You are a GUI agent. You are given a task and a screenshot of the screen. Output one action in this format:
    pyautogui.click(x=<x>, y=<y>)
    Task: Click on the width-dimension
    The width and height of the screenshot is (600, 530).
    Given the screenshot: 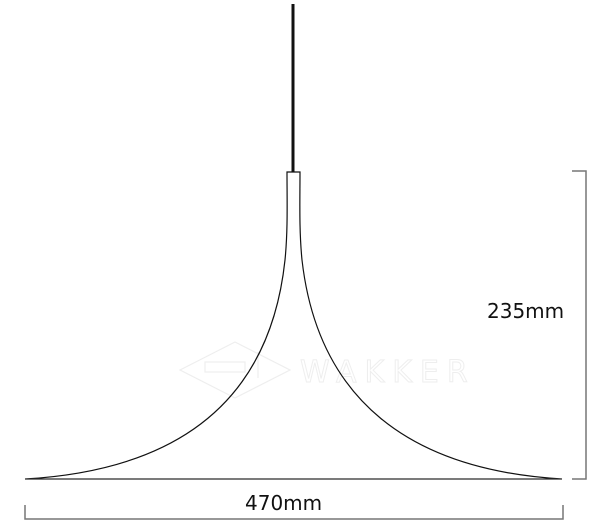 What is the action you would take?
    pyautogui.click(x=294, y=512)
    